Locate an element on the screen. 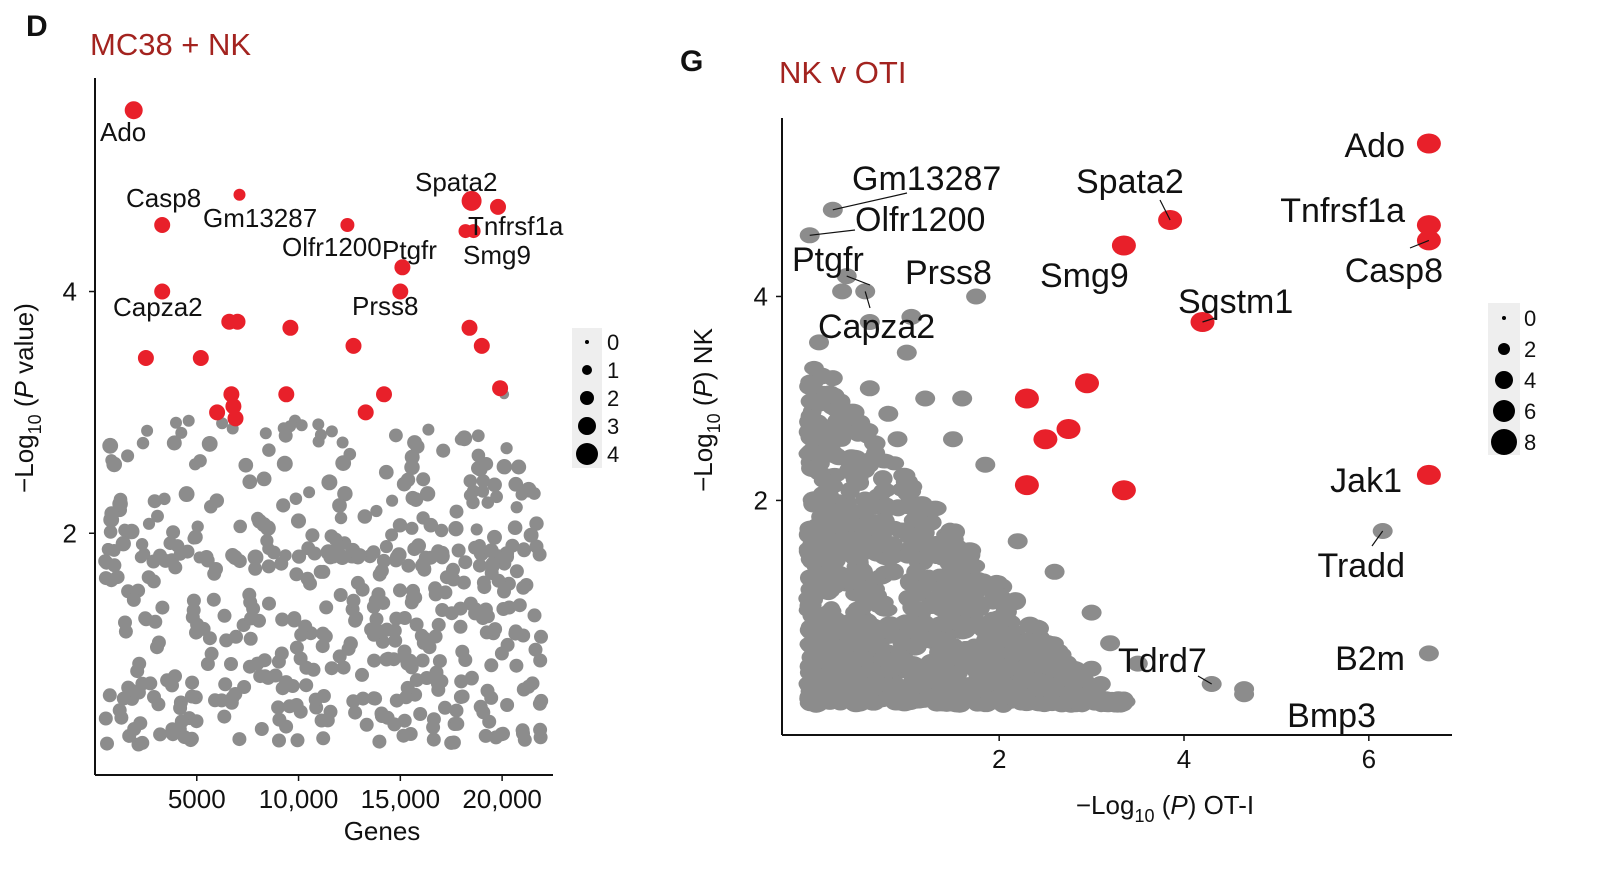 This screenshot has width=1624, height=883. highlight-point-ado is located at coordinates (133, 110).